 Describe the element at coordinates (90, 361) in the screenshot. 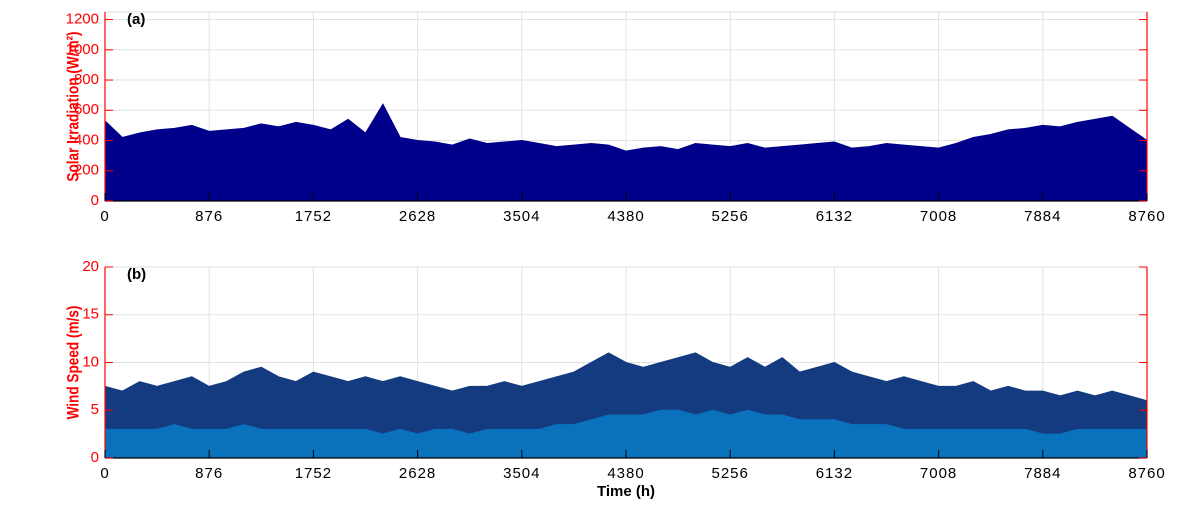

I see `y-tick-label: 10` at that location.